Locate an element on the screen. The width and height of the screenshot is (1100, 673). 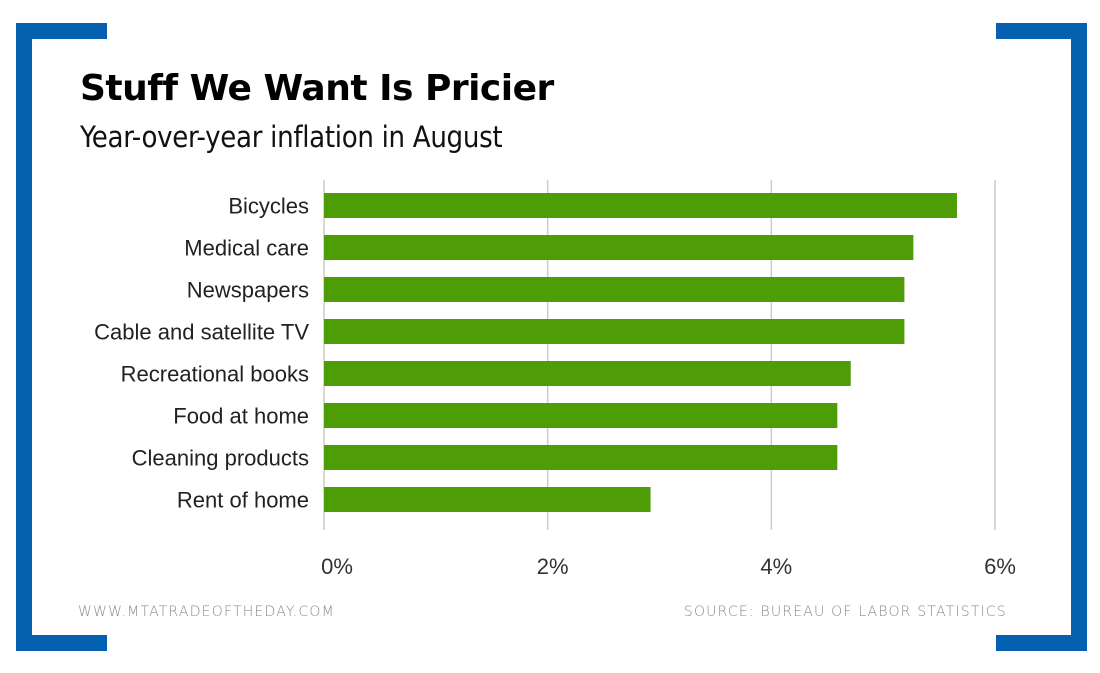
bracket-right-vertical is located at coordinates (1079, 337).